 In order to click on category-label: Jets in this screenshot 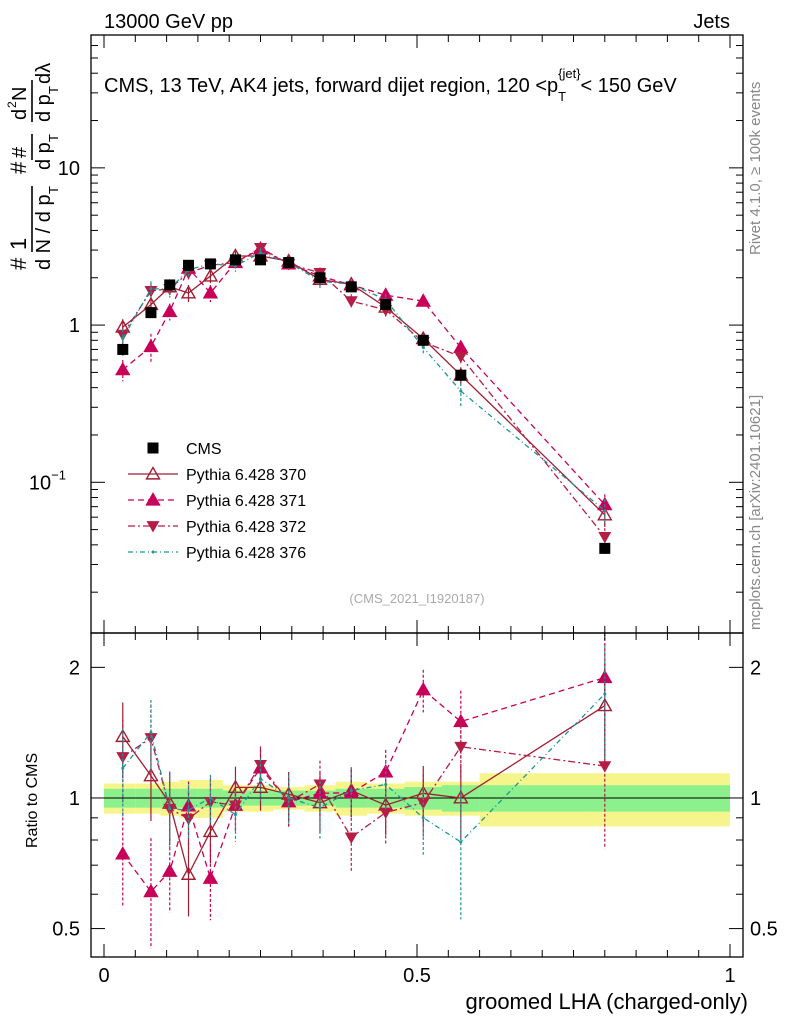, I will do `click(711, 22)`.